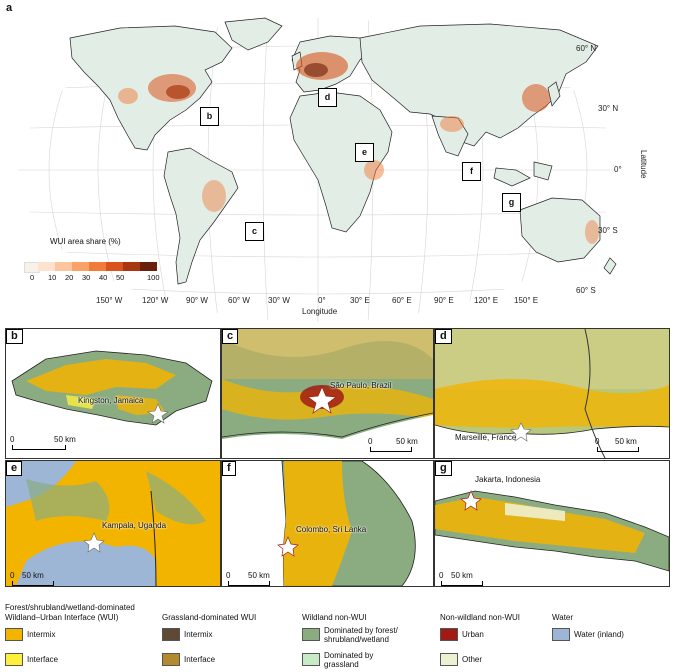 The width and height of the screenshot is (673, 672). What do you see at coordinates (391, 449) in the screenshot?
I see `scale-bar-c` at bounding box center [391, 449].